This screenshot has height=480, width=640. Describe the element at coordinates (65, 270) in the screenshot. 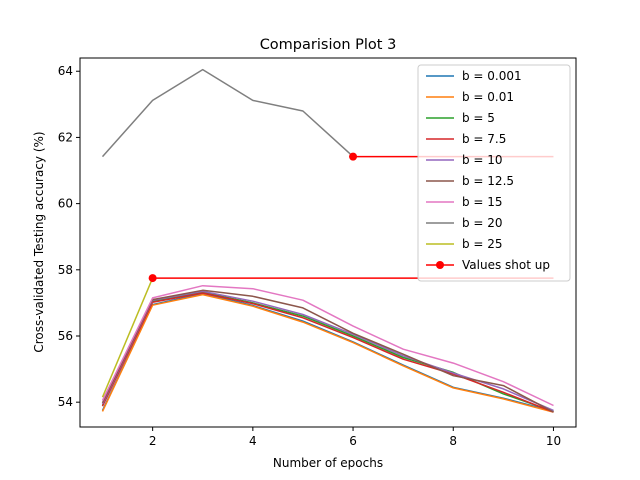

I see `y-tick-label: 58` at that location.